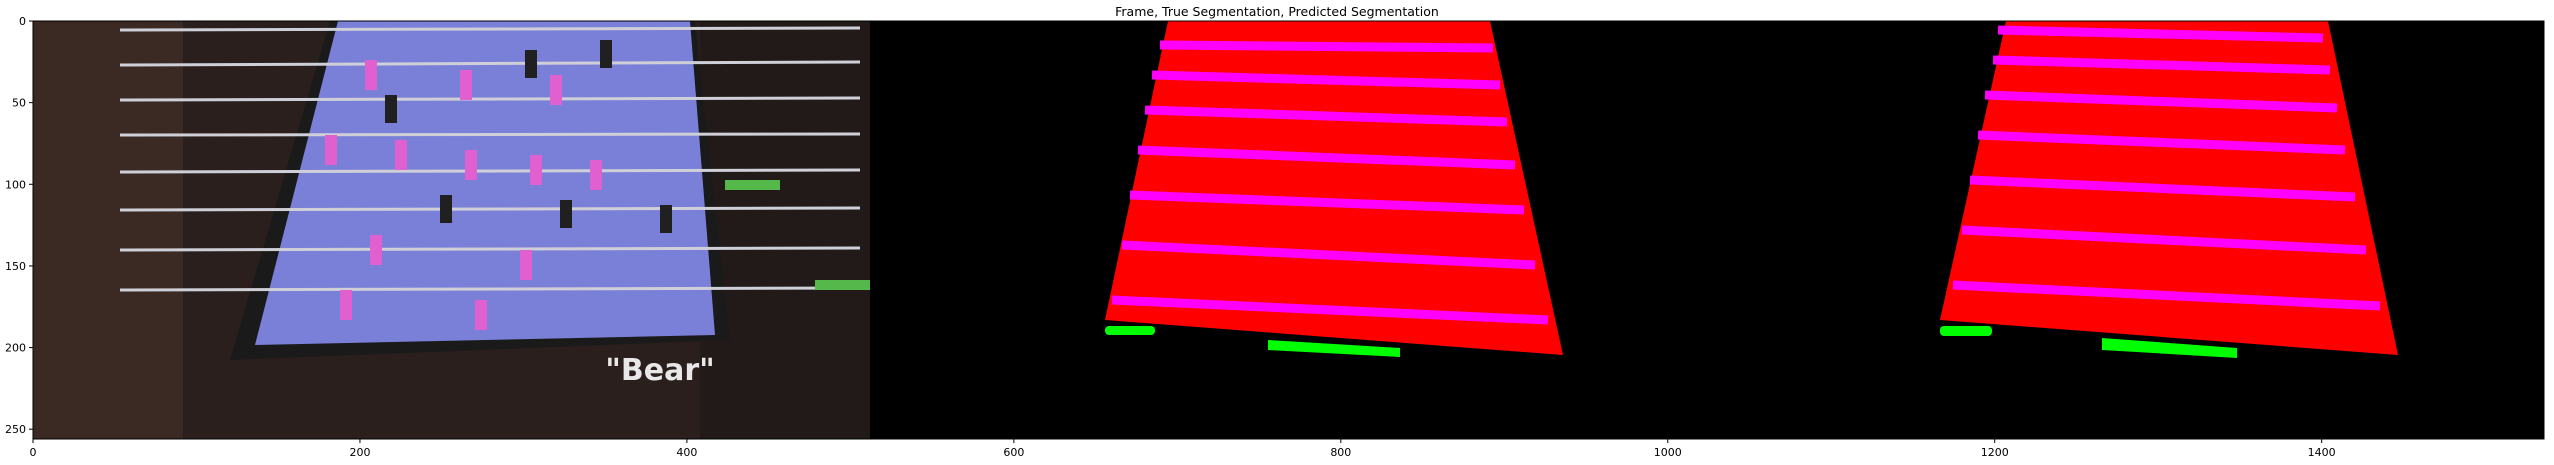 Image resolution: width=2554 pixels, height=465 pixels. Describe the element at coordinates (19, 103) in the screenshot. I see `y-tick-label: 50` at that location.